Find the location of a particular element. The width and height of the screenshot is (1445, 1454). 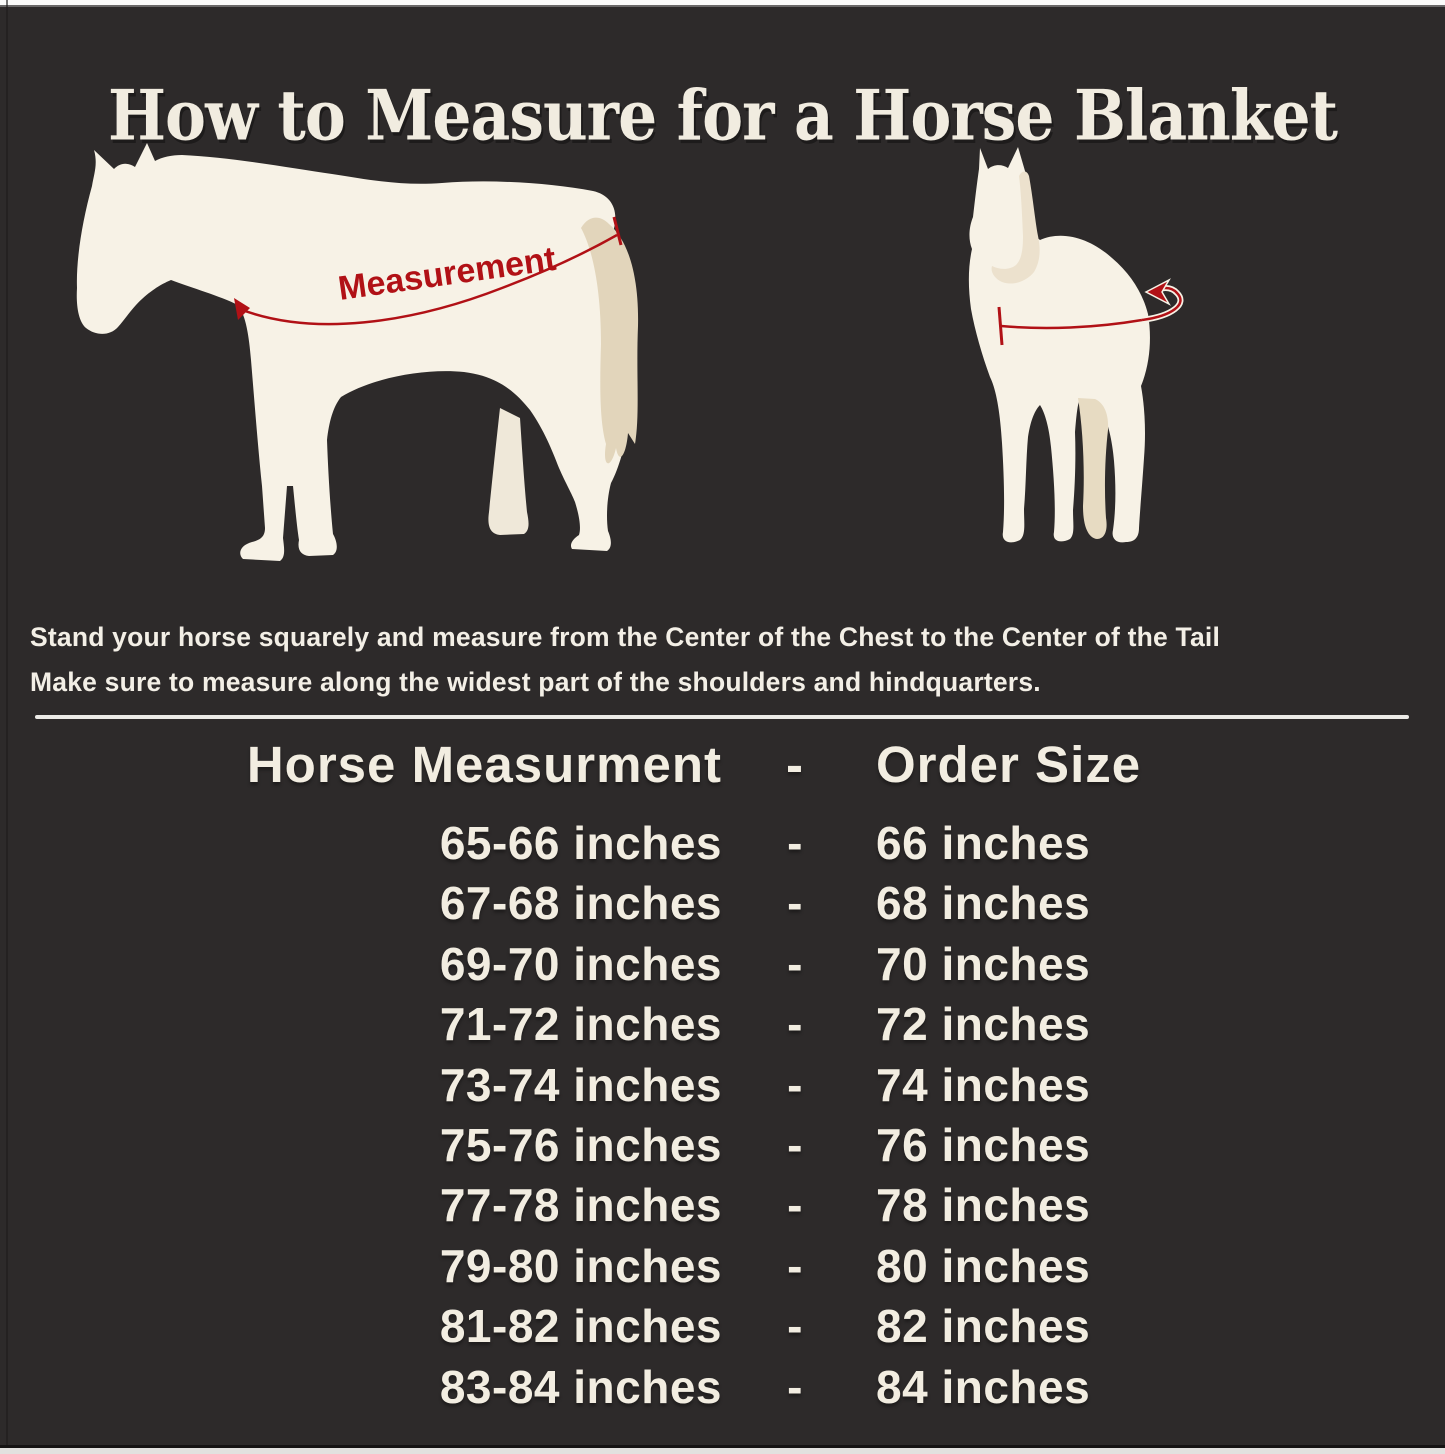

horse-front-far-leg-shading is located at coordinates (1093, 468).